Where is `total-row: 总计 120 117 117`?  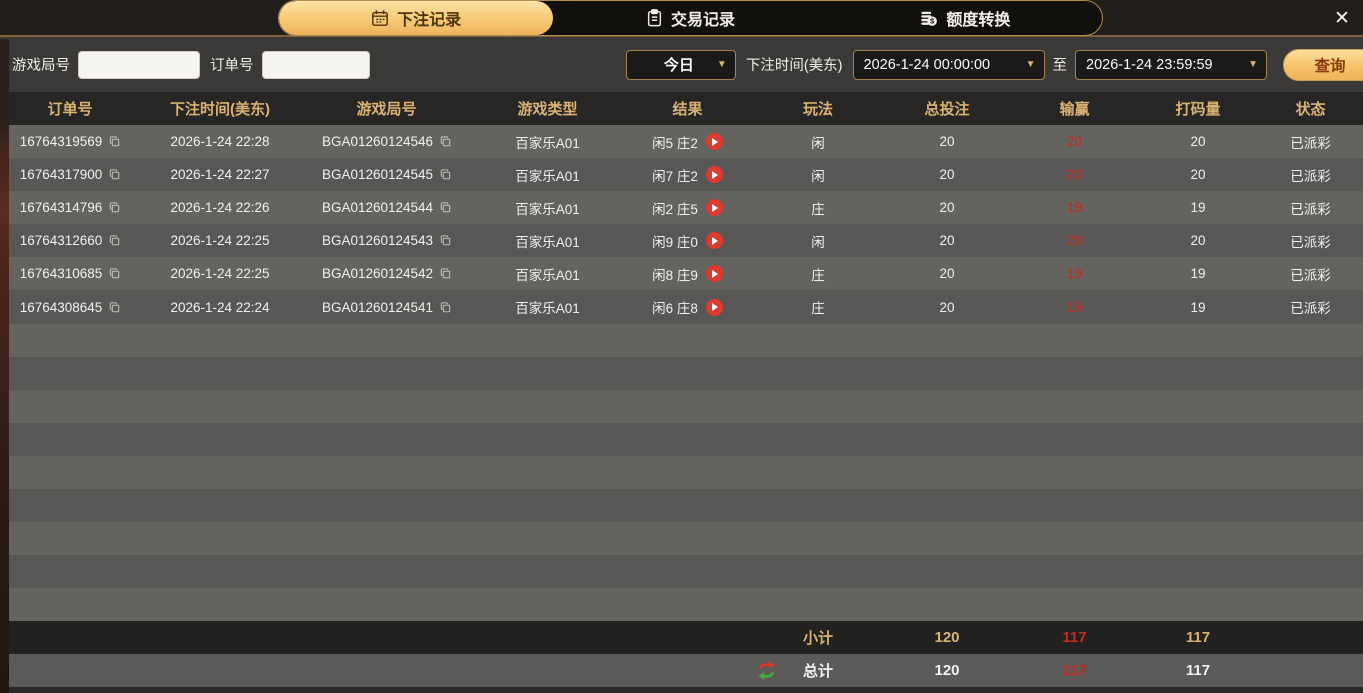
total-row: 总计 120 117 117 is located at coordinates (681, 671).